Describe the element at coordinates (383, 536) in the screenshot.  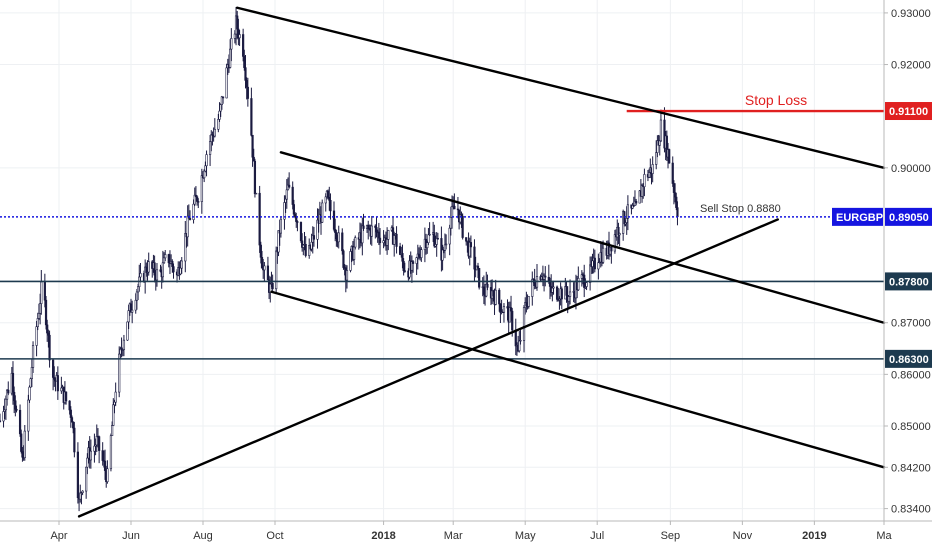
I see `time-tick-label: 2018` at that location.